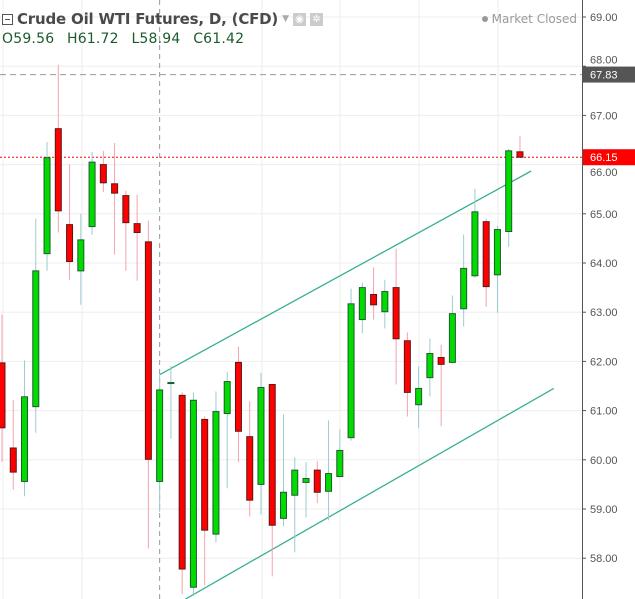  What do you see at coordinates (7, 19) in the screenshot?
I see `collapse-icon` at bounding box center [7, 19].